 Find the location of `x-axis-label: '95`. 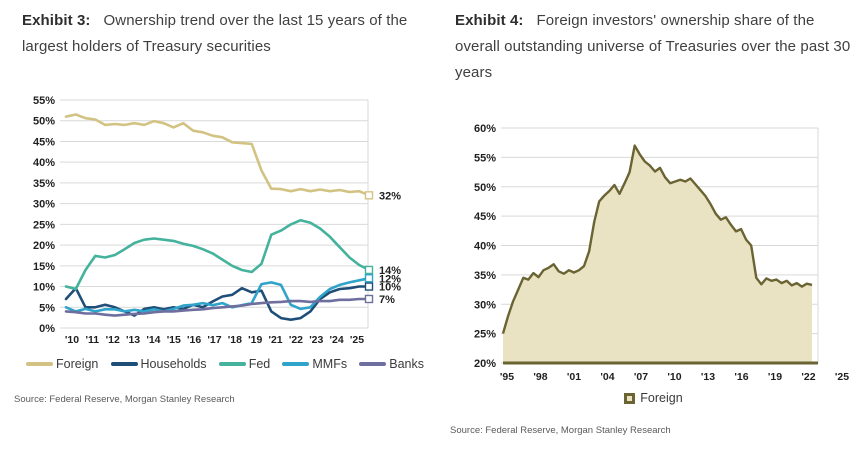

x-axis-label: '95 is located at coordinates (507, 377).